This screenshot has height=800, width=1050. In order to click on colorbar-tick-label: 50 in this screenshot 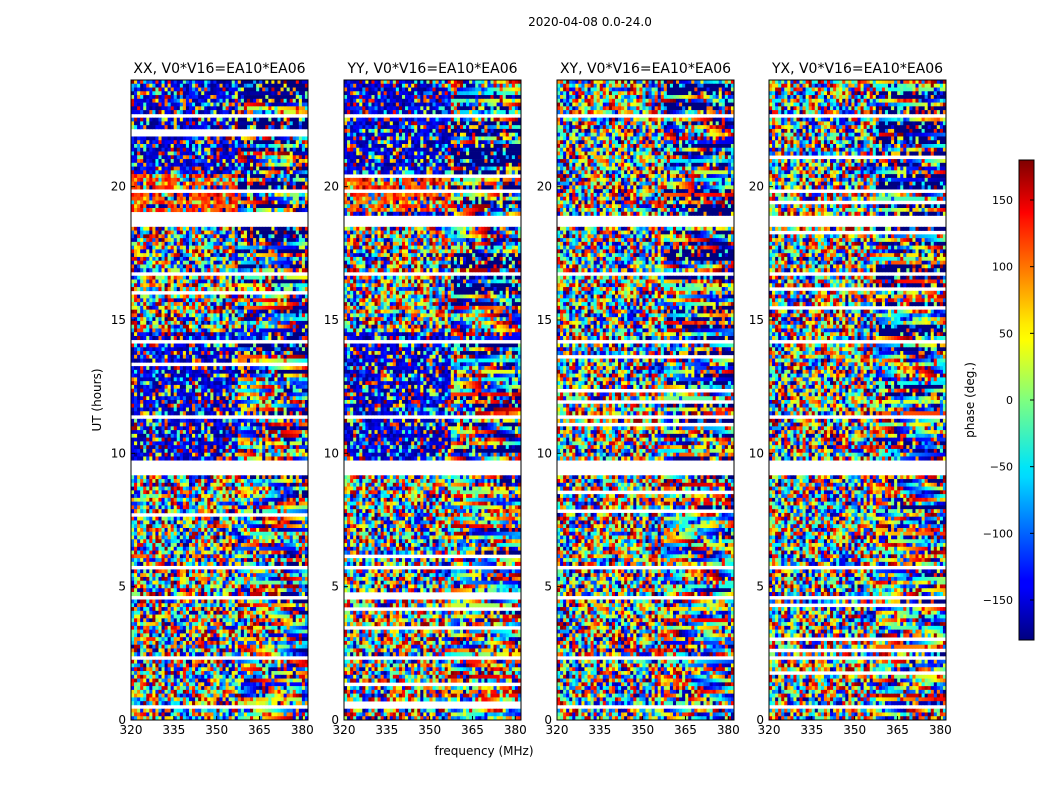, I will do `click(1006, 333)`.